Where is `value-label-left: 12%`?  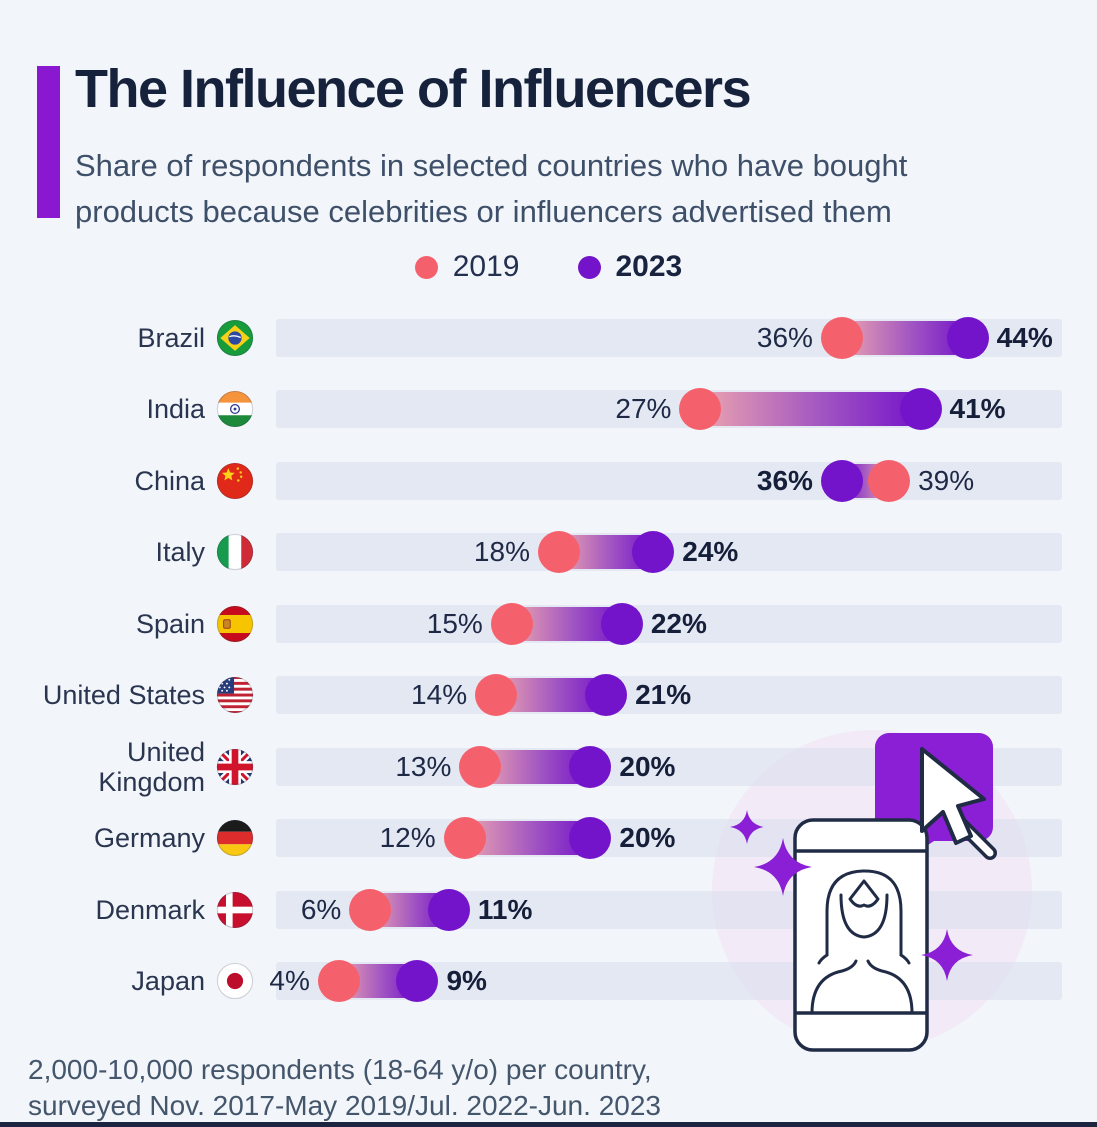
value-label-left: 12% is located at coordinates (407, 838).